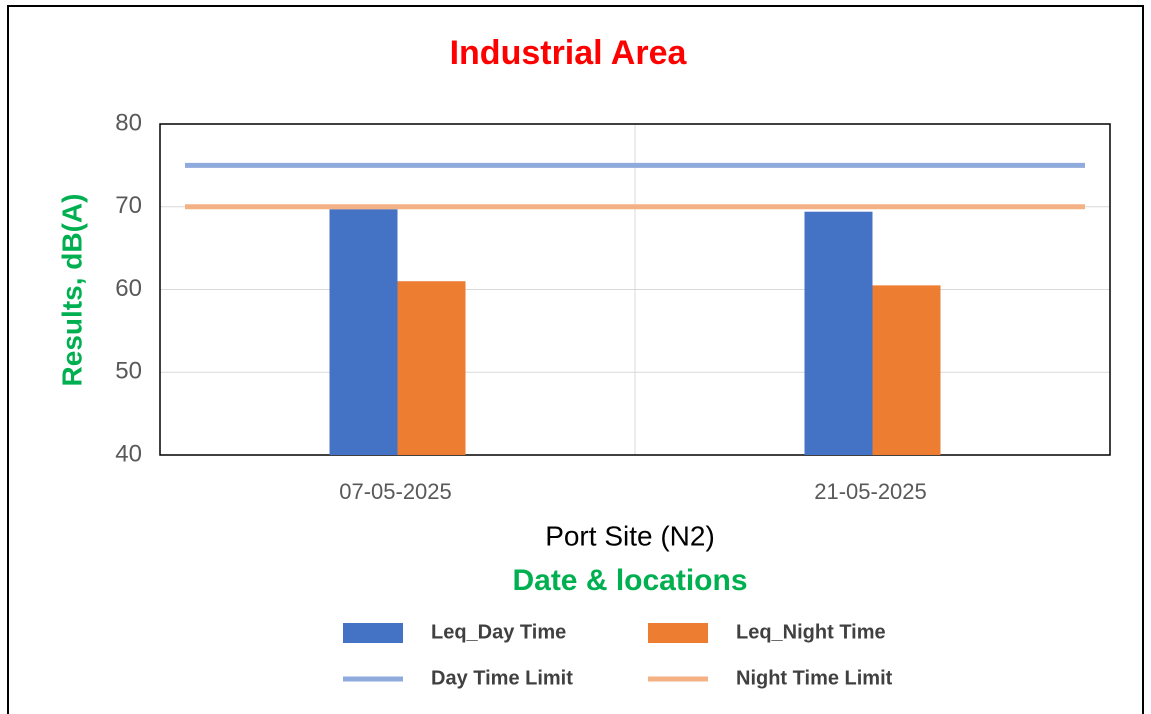  I want to click on y-tick-label: 60, so click(128, 288).